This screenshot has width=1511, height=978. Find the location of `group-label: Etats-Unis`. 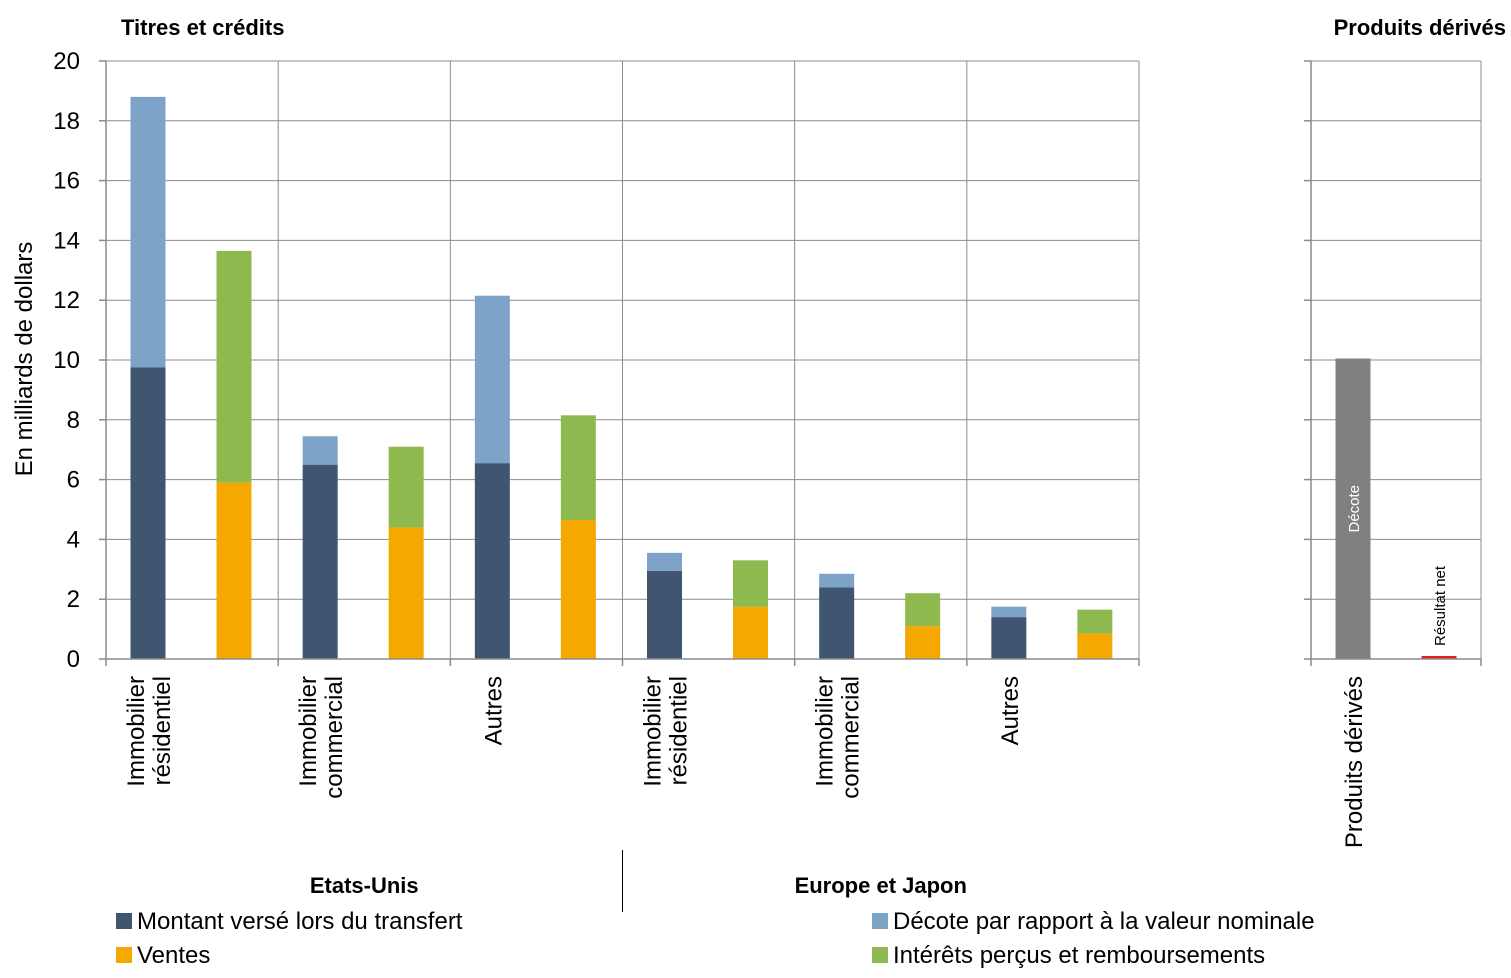

group-label: Etats-Unis is located at coordinates (364, 885).